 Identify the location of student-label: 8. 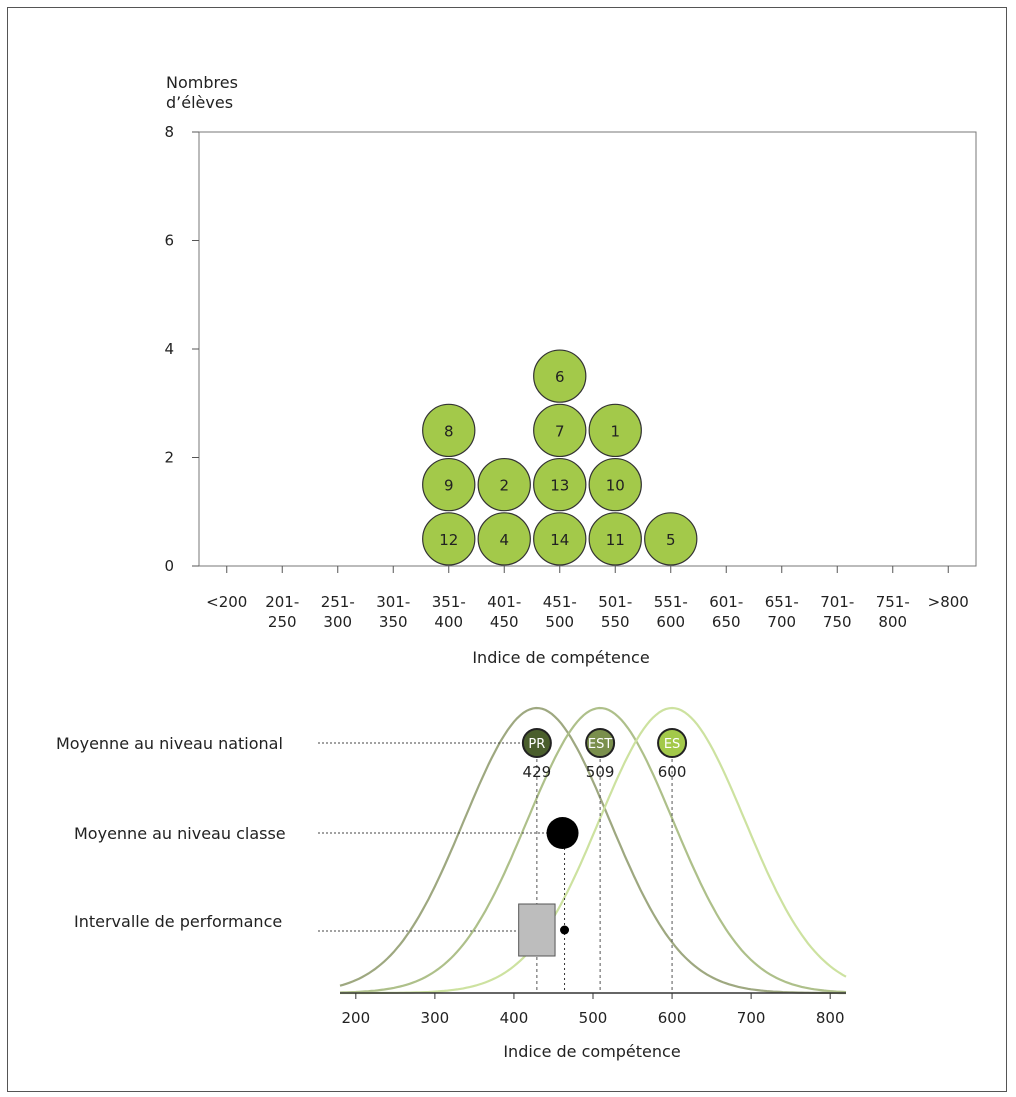
(449, 431).